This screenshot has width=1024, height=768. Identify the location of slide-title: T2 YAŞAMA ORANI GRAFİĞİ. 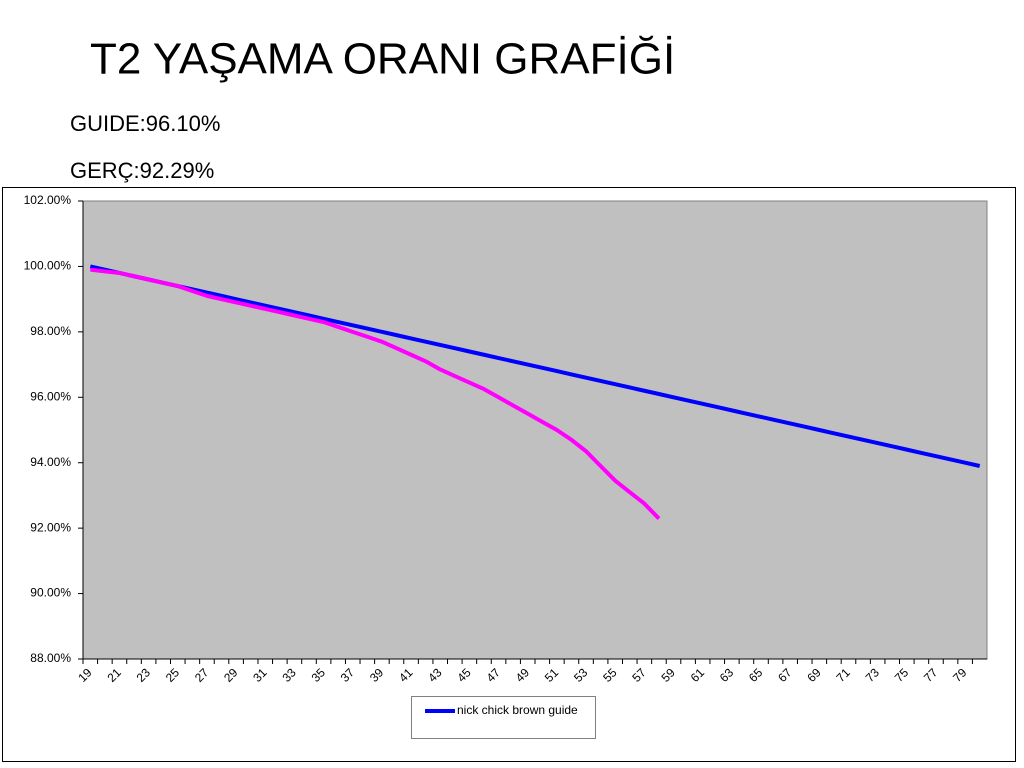
(382, 59).